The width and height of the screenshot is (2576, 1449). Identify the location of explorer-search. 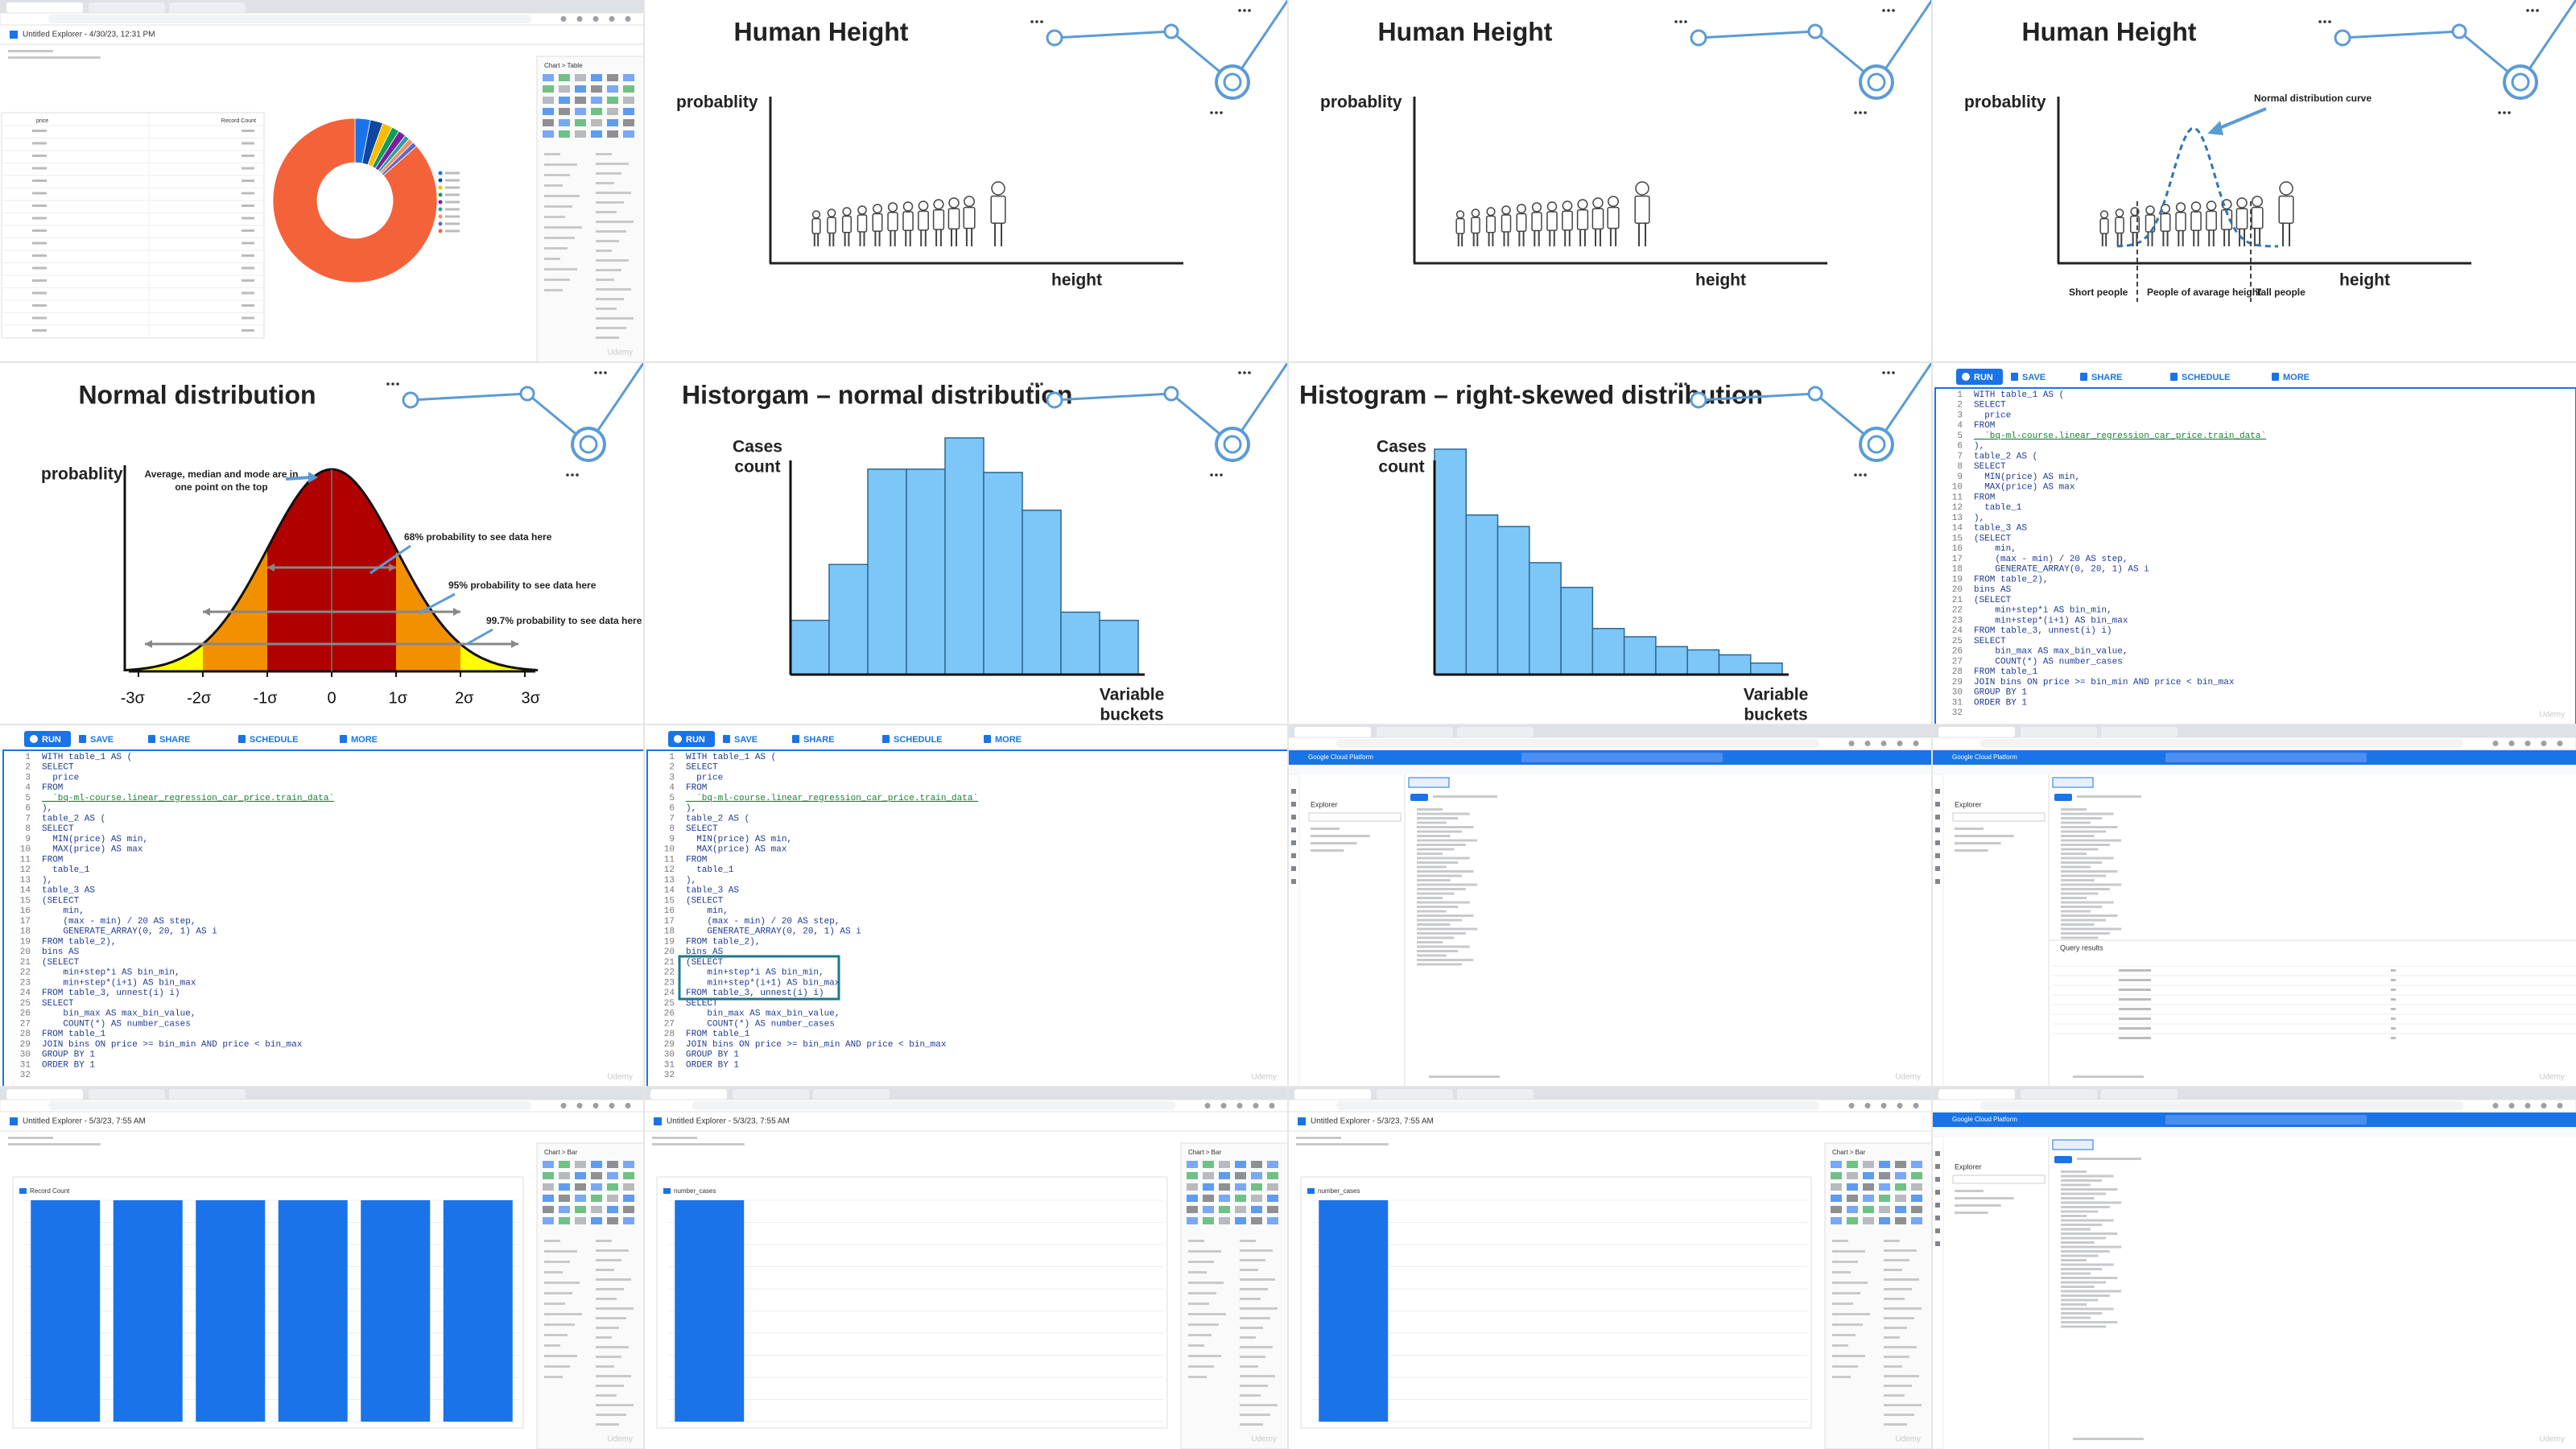
(1999, 817).